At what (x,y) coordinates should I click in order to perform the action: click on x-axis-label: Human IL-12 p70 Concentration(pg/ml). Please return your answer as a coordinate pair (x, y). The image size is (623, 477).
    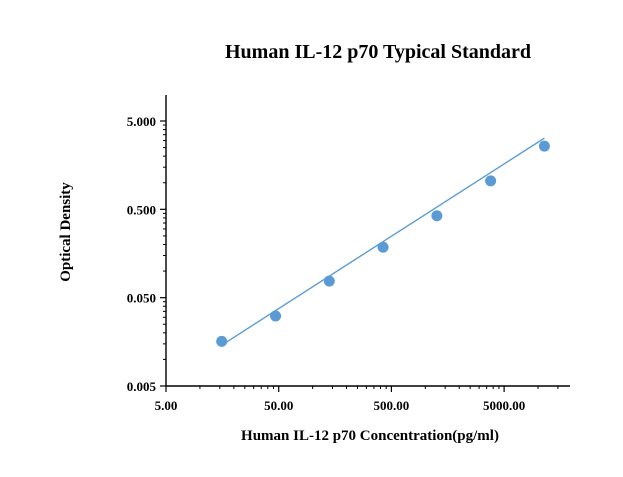
    Looking at the image, I should click on (370, 436).